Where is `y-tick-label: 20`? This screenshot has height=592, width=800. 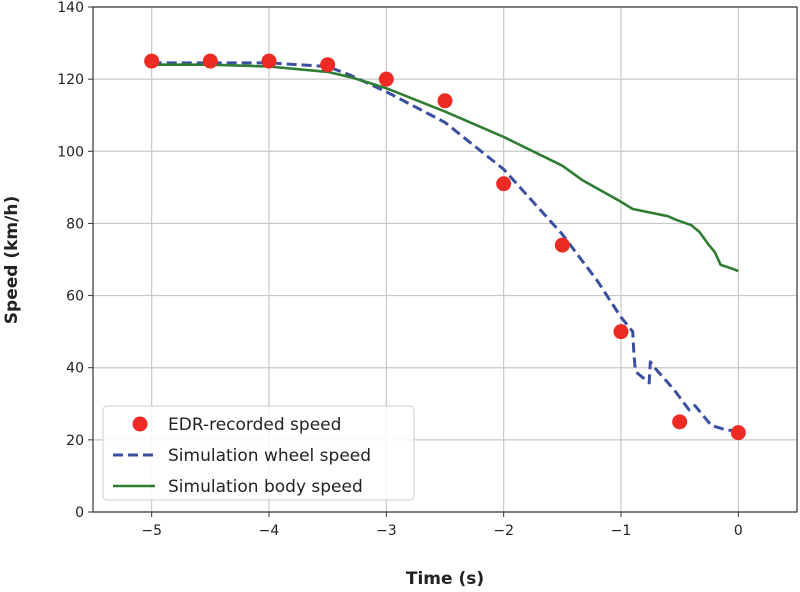 y-tick-label: 20 is located at coordinates (75, 441).